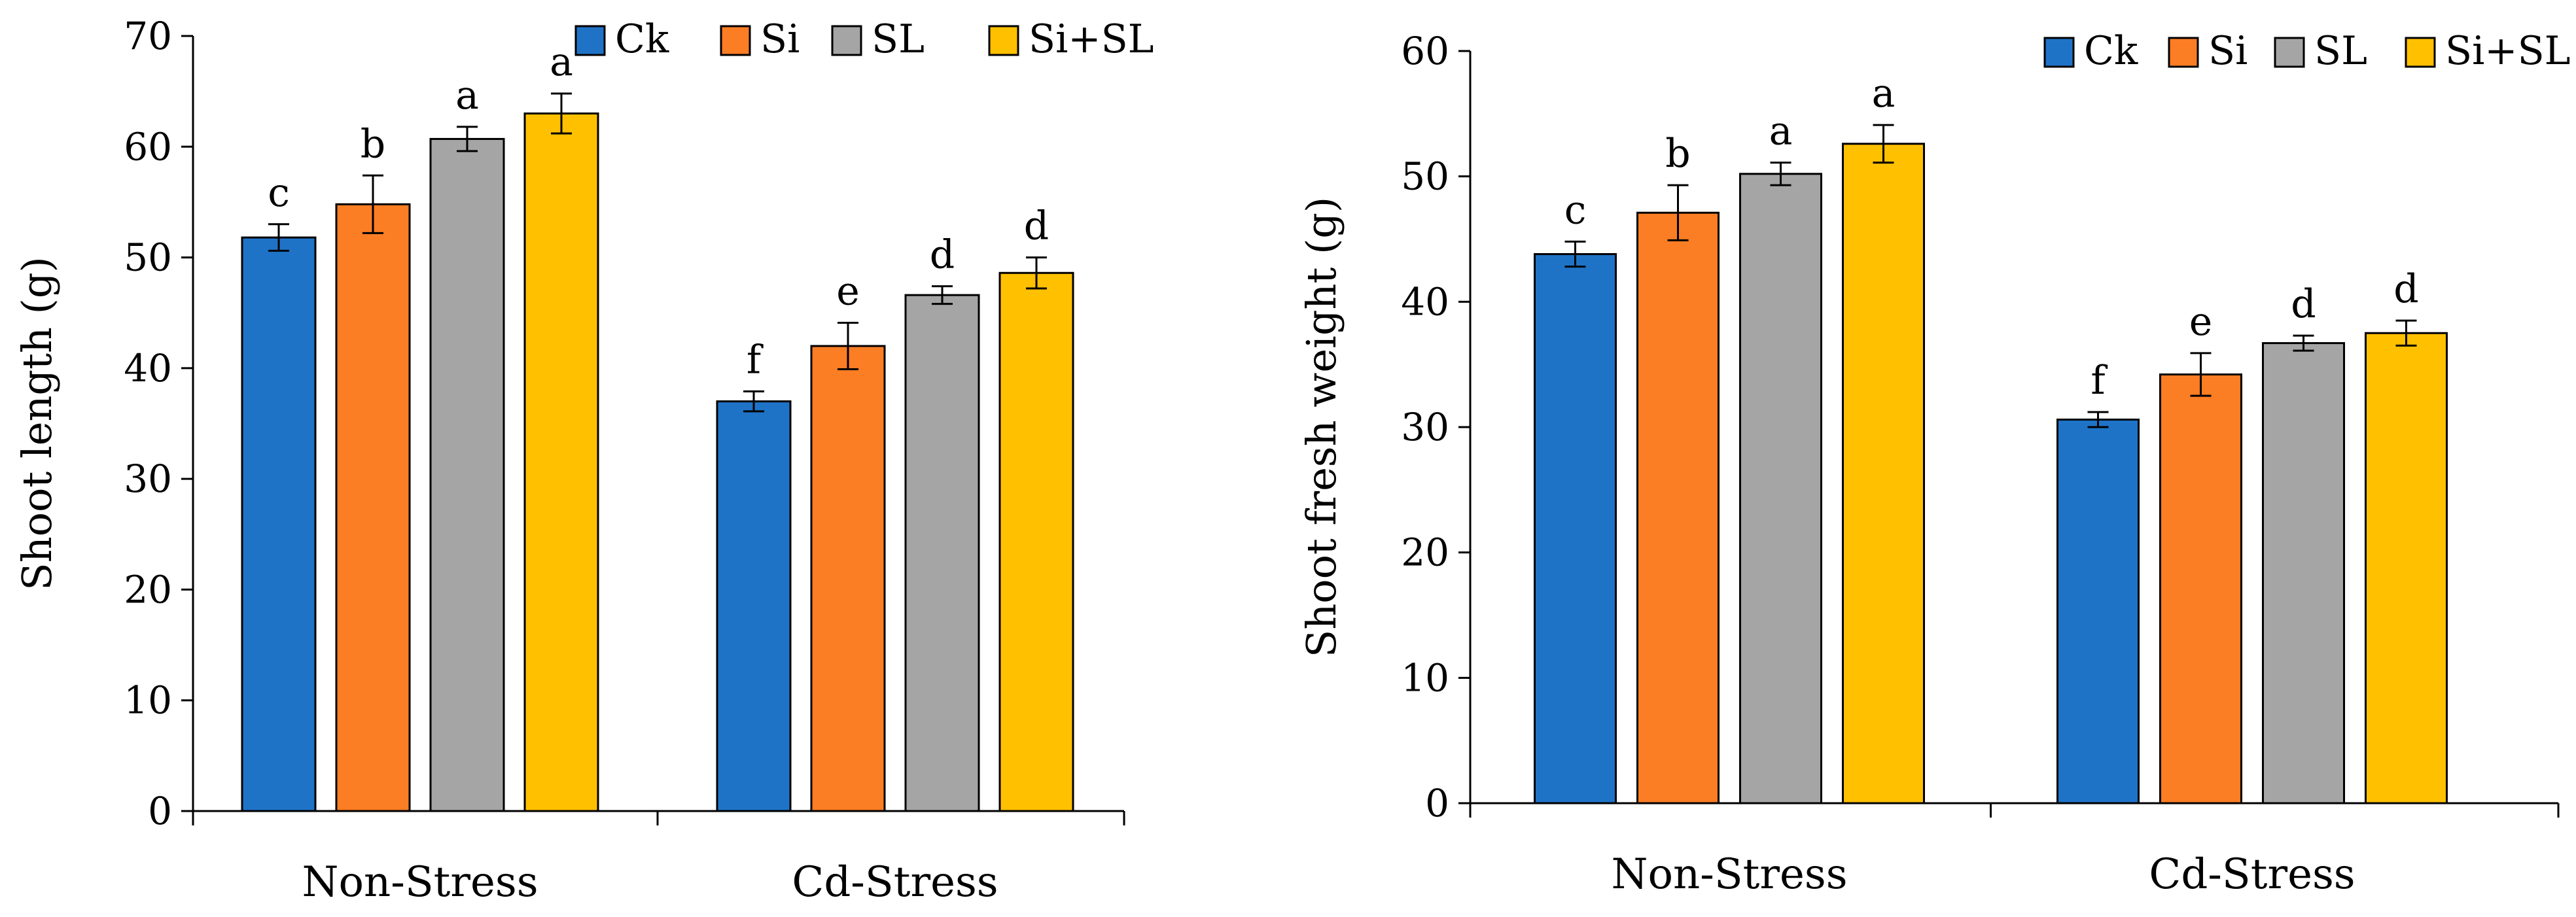  Describe the element at coordinates (898, 39) in the screenshot. I see `chart1-legend-label: SL` at that location.